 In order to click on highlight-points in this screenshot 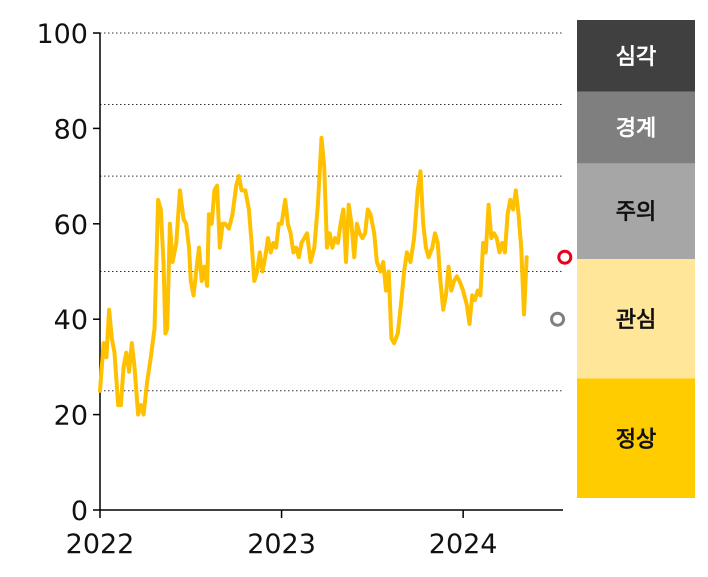, I will do `click(561, 288)`.